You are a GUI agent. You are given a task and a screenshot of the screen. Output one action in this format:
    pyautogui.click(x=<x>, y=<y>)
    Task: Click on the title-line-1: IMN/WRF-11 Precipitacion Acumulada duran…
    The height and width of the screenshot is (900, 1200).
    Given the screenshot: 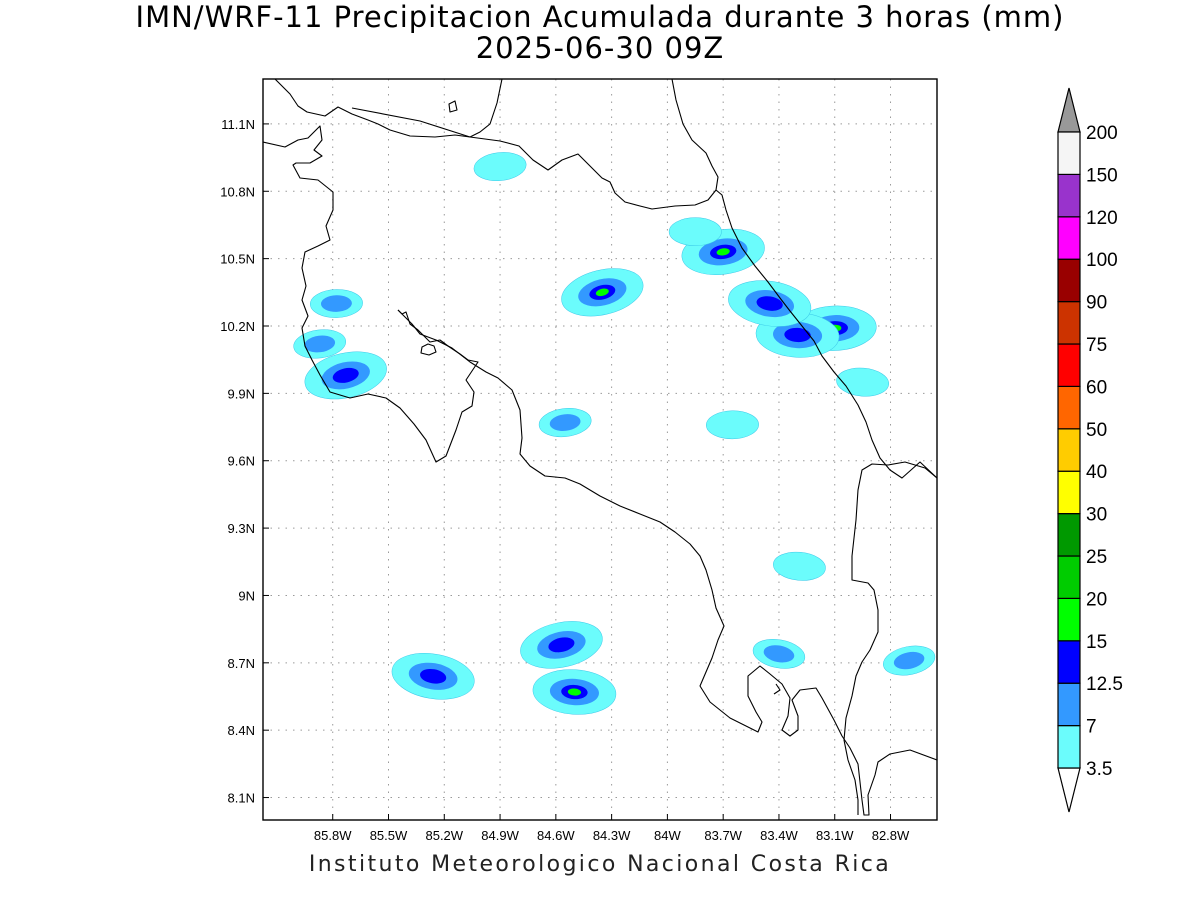 What is the action you would take?
    pyautogui.click(x=600, y=17)
    